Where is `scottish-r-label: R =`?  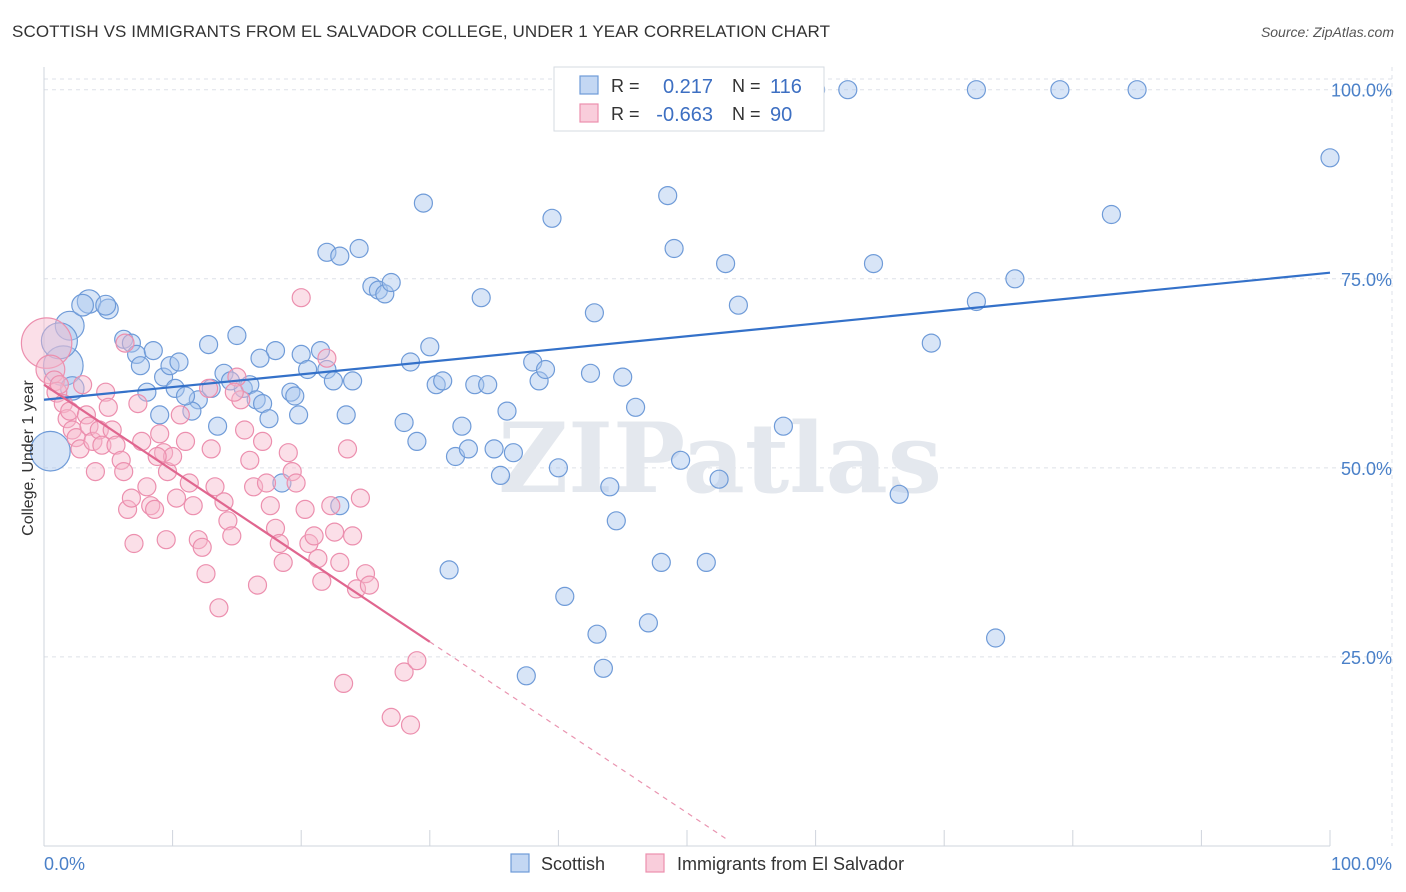
scottish-r-label: R = is located at coordinates (625, 86).